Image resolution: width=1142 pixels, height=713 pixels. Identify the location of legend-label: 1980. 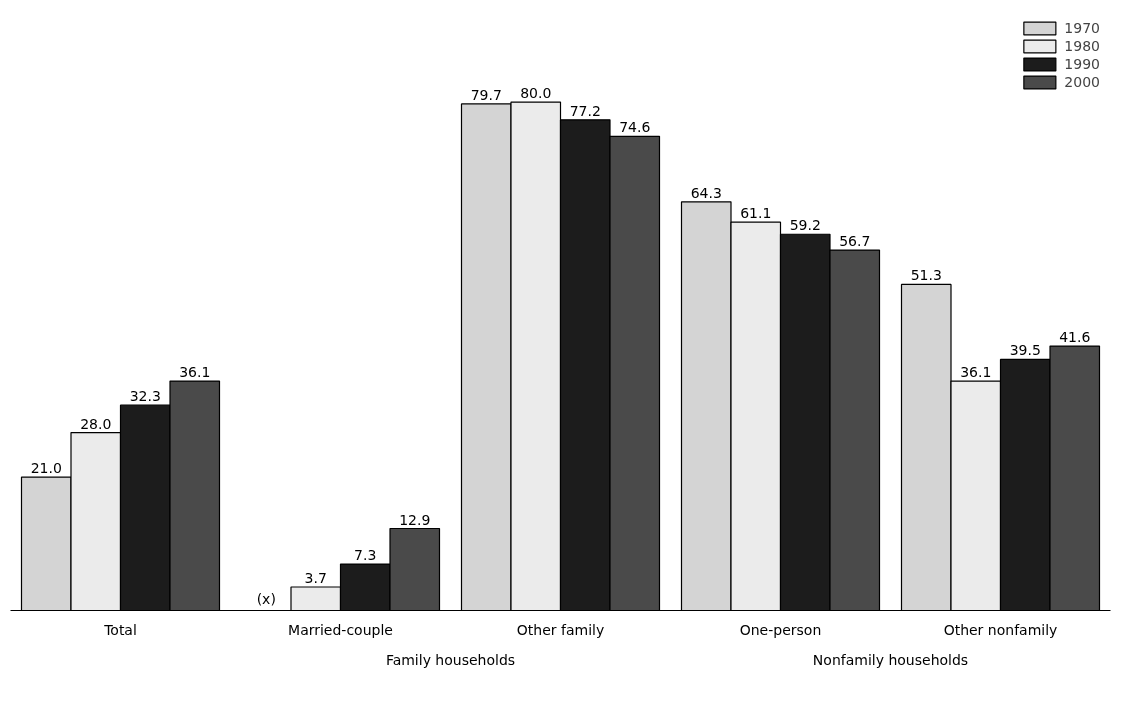
(1082, 46).